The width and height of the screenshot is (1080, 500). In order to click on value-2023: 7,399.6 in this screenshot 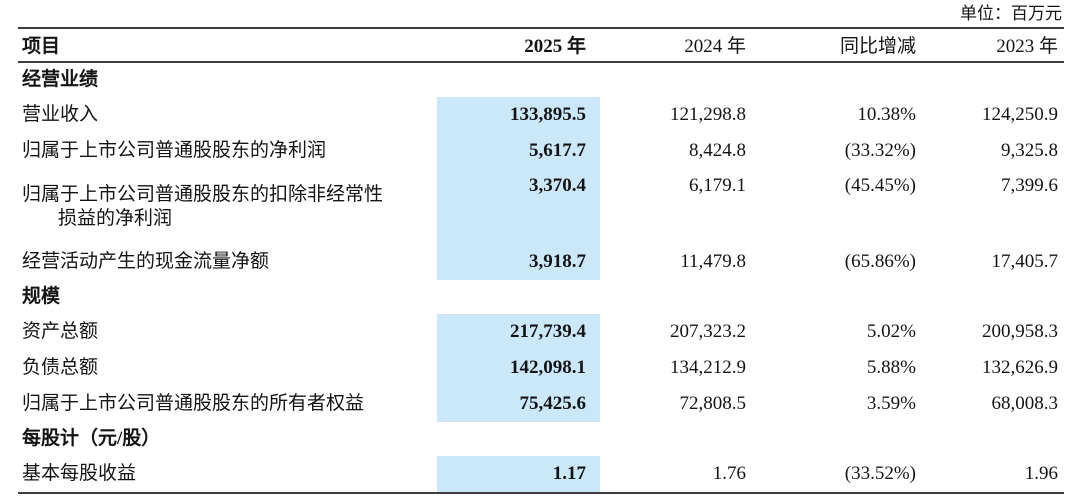, I will do `click(1029, 185)`.